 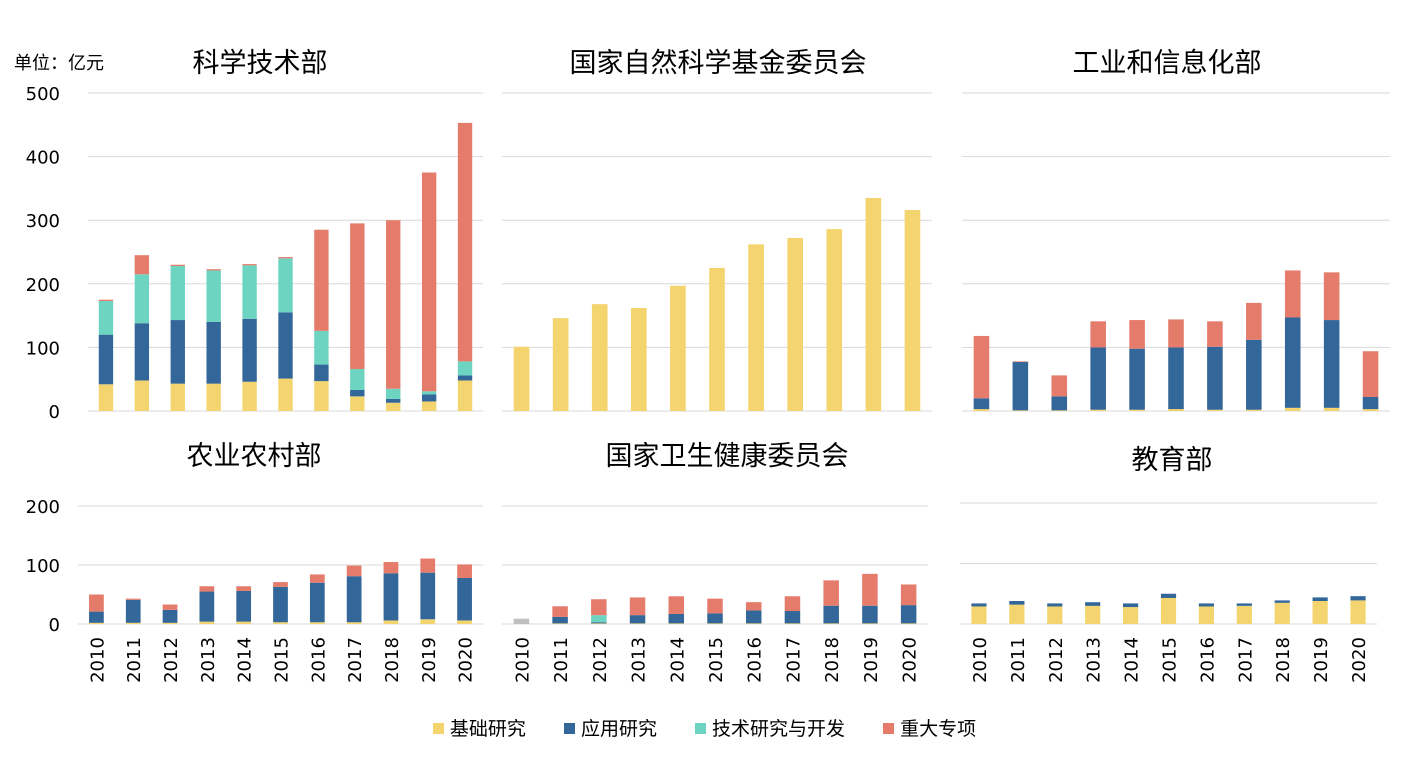 What do you see at coordinates (43, 285) in the screenshot?
I see `y-tick-label: 200` at bounding box center [43, 285].